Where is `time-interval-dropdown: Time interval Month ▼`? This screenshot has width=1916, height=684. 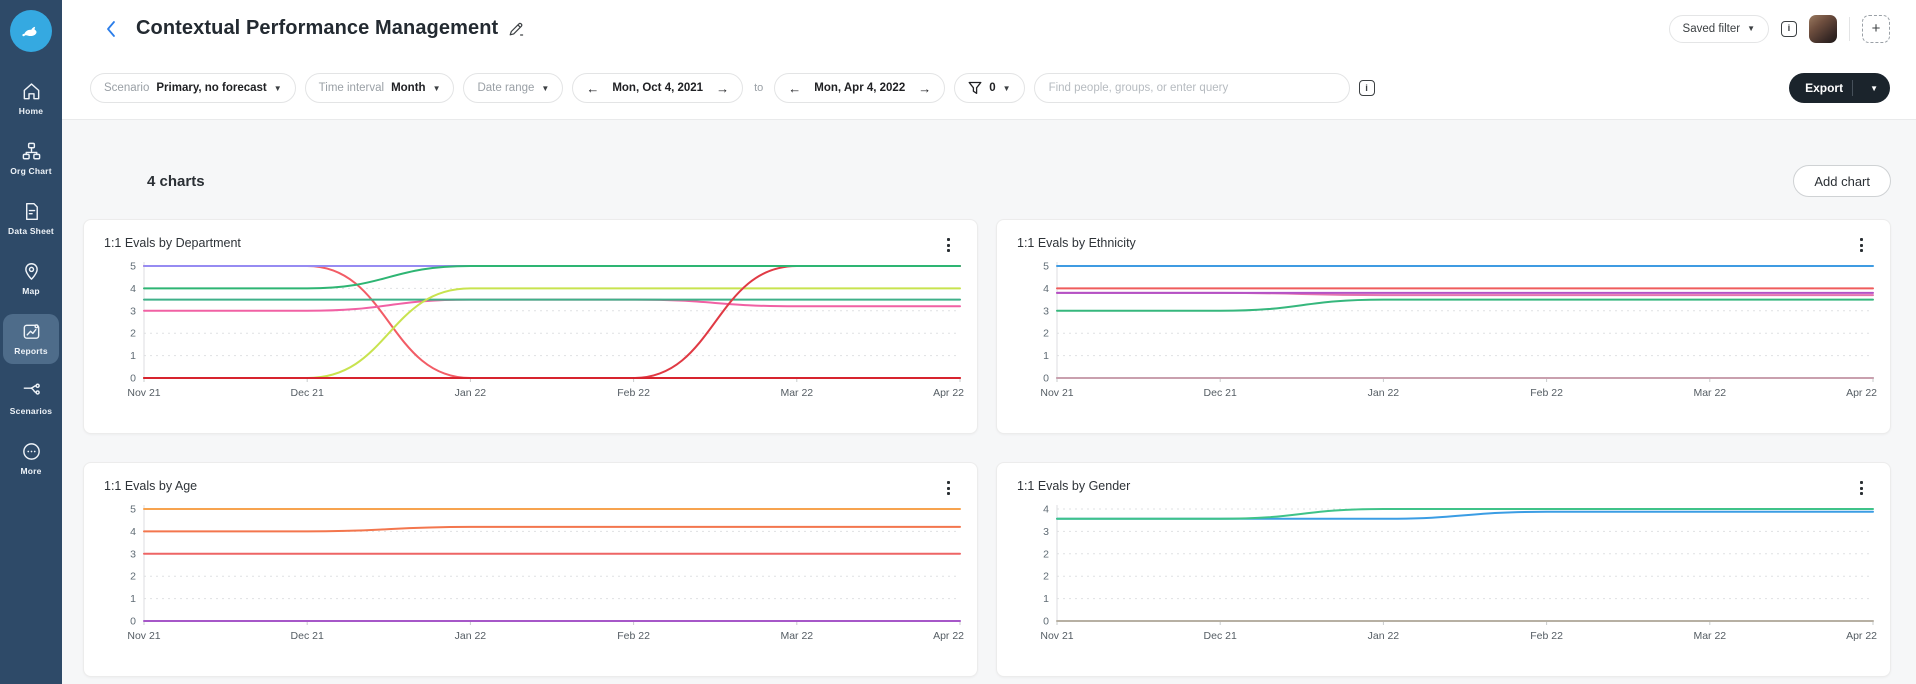 time-interval-dropdown: Time interval Month ▼ is located at coordinates (379, 88).